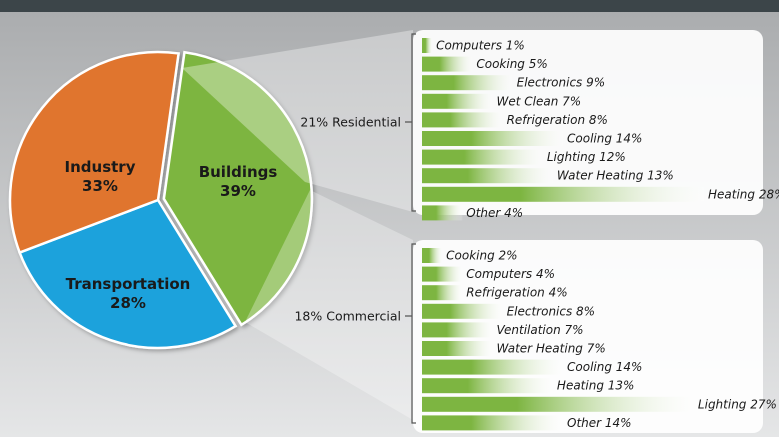  What do you see at coordinates (511, 64) in the screenshot?
I see `residential-bar-label: Cooking 5%` at bounding box center [511, 64].